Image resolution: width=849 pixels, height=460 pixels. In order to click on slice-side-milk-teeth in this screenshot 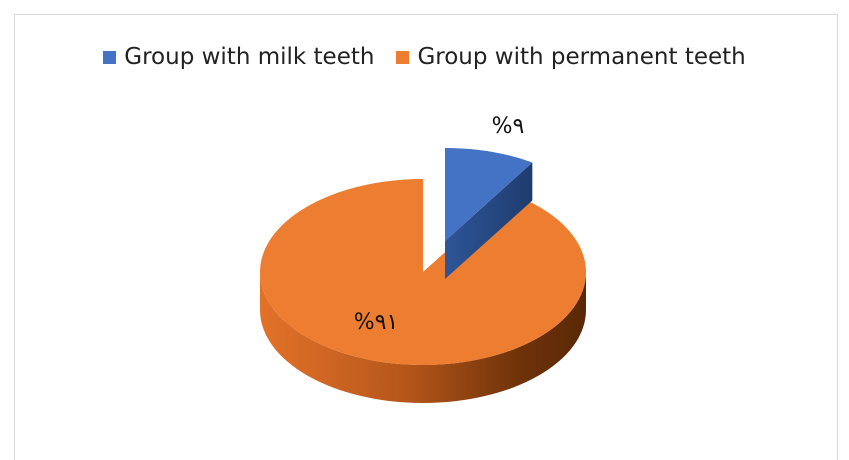, I will do `click(489, 220)`.